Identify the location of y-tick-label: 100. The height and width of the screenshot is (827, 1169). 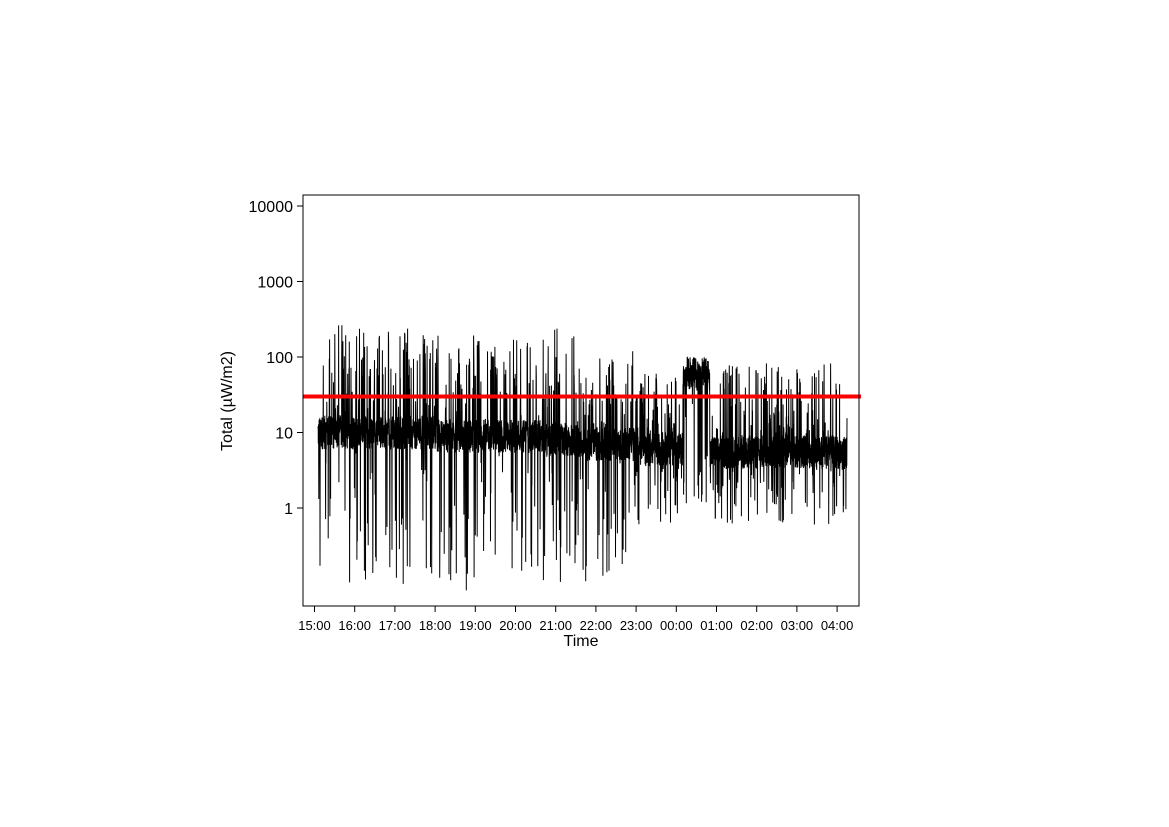
(279, 358).